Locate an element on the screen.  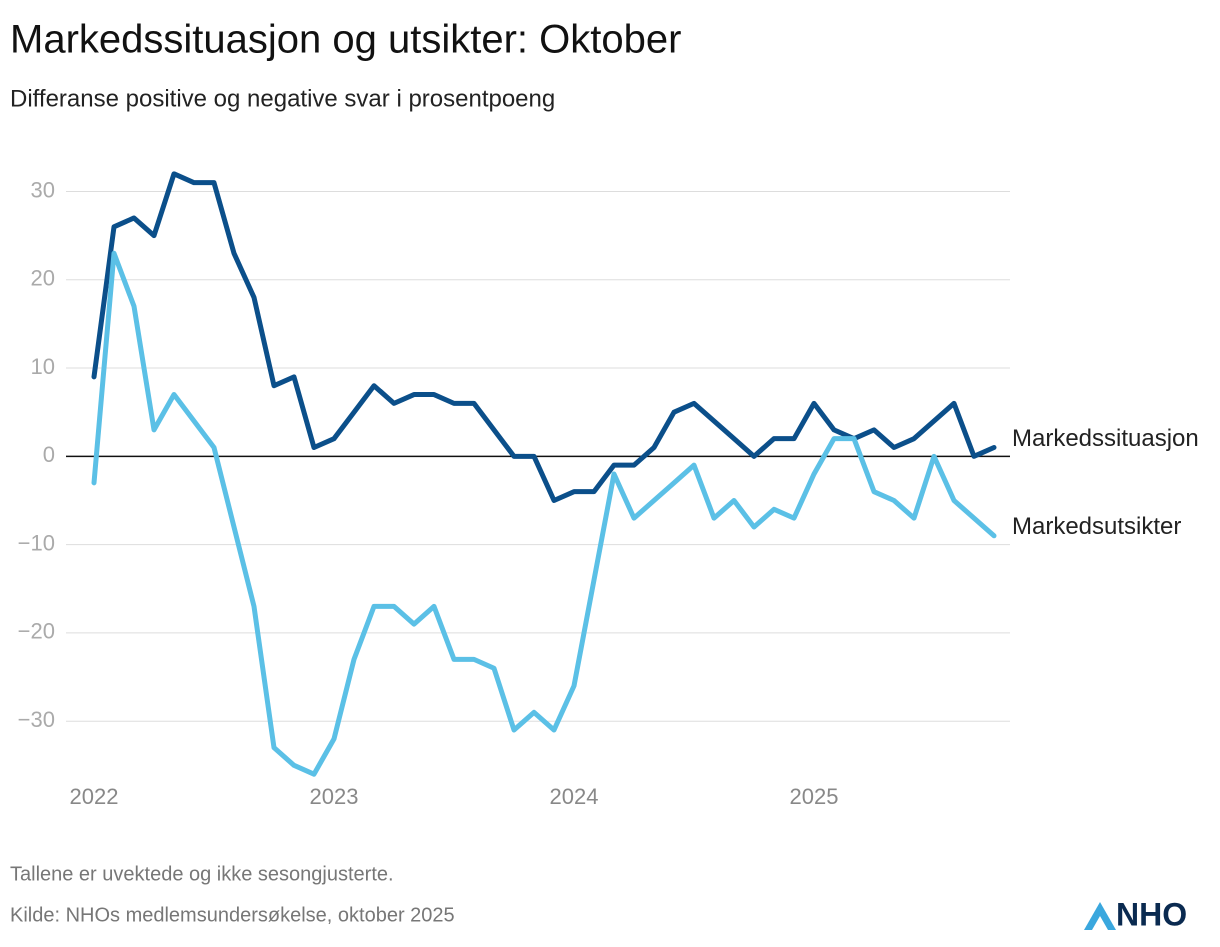
series-label: Markedsutsikter is located at coordinates (1096, 526).